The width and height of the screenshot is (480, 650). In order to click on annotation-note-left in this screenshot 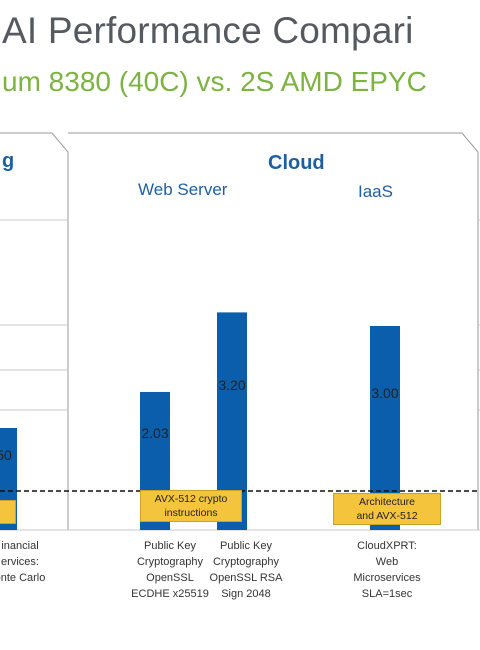, I will do `click(8, 512)`.